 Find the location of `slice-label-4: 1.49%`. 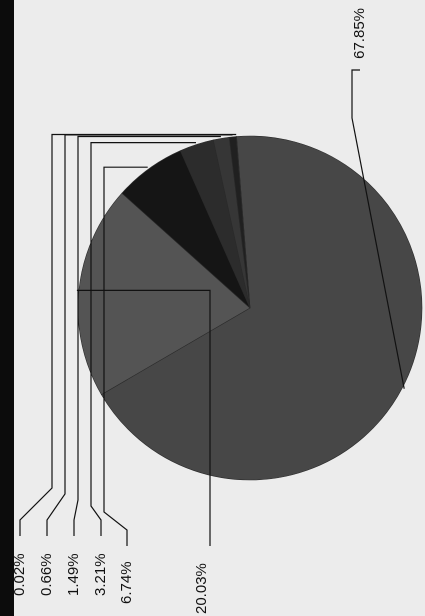

slice-label-4: 1.49% is located at coordinates (73, 574).